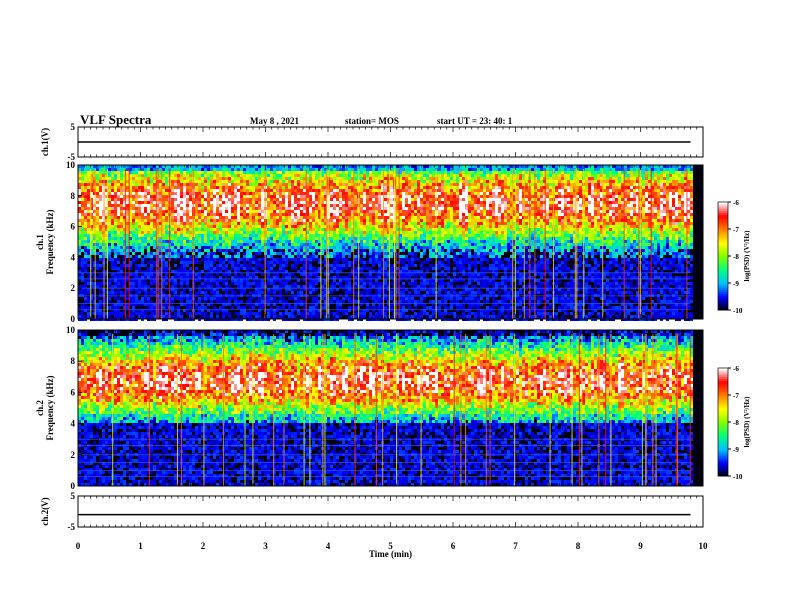 Image resolution: width=792 pixels, height=612 pixels. Describe the element at coordinates (515, 546) in the screenshot. I see `x-tick-label: 7` at that location.